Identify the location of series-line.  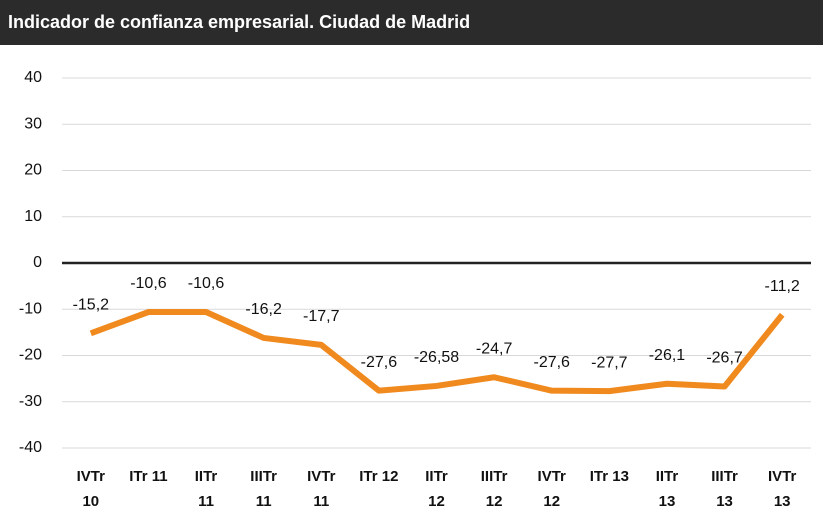
(437, 352).